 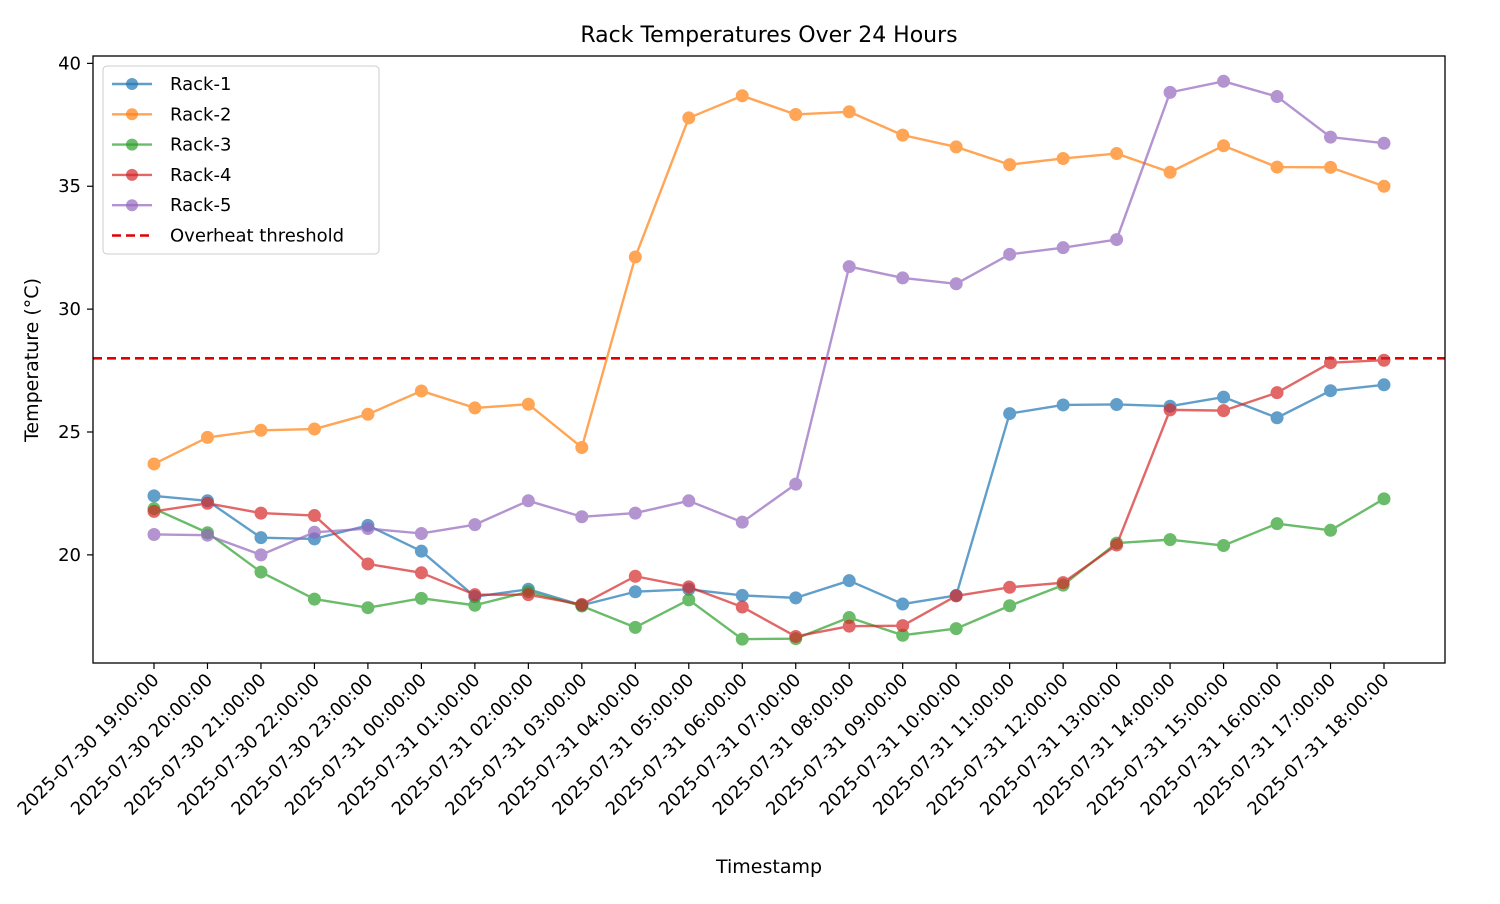 What do you see at coordinates (200, 84) in the screenshot?
I see `legend-label: Rack-1` at bounding box center [200, 84].